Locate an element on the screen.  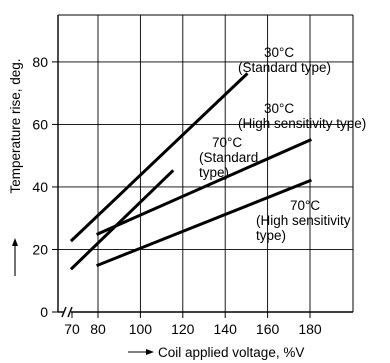
x-axis-title: Coil applied voltage, %V is located at coordinates (231, 352).